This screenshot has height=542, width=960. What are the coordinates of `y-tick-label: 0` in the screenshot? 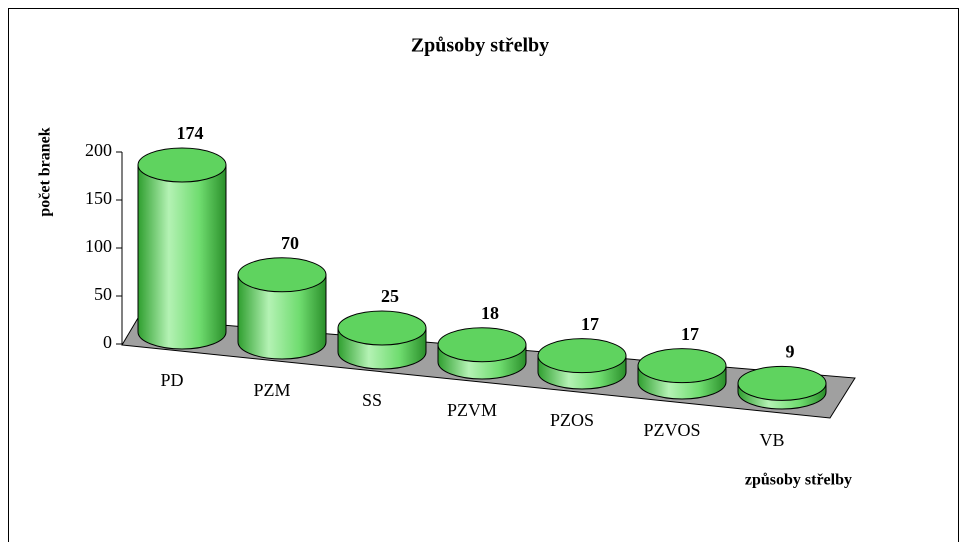 It's located at (107, 342).